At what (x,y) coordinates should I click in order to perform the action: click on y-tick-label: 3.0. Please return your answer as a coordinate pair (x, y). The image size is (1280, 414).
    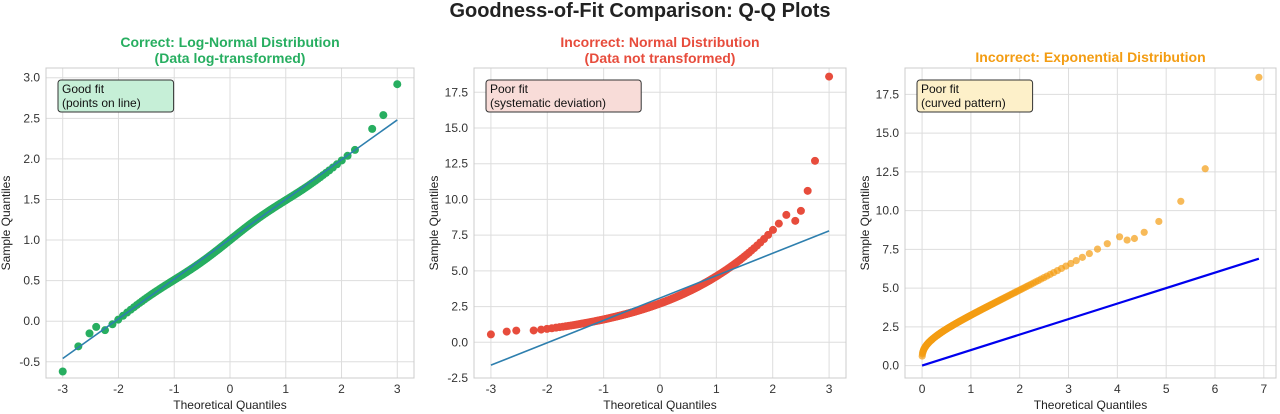
    Looking at the image, I should click on (31, 78).